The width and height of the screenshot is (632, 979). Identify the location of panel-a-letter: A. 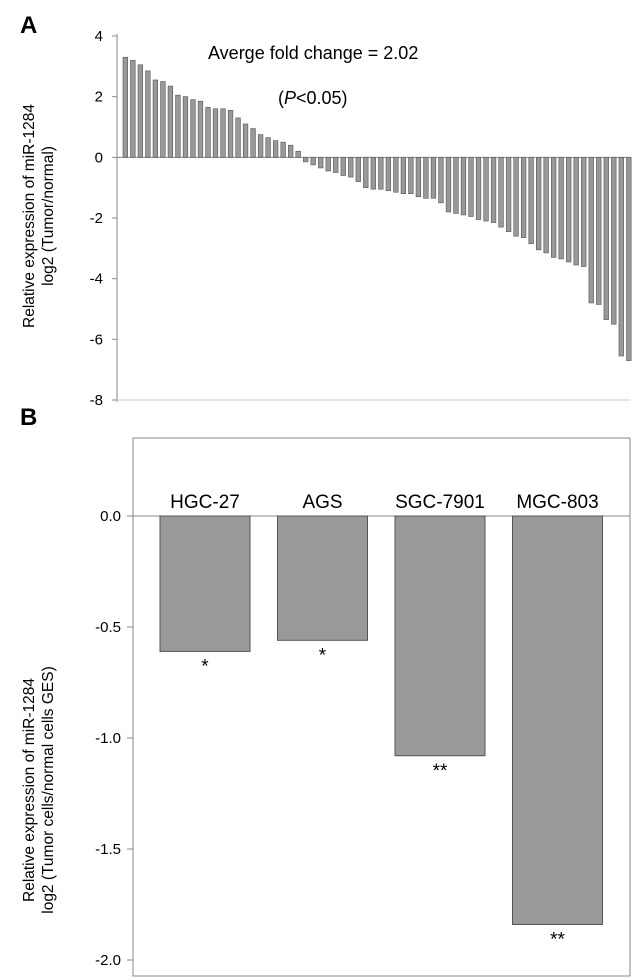
(28, 25).